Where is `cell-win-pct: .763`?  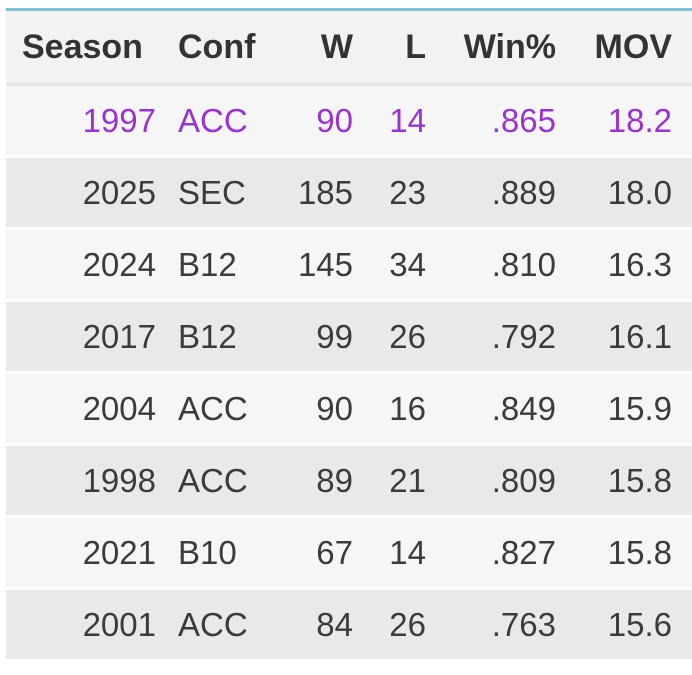
cell-win-pct: .763 is located at coordinates (491, 625).